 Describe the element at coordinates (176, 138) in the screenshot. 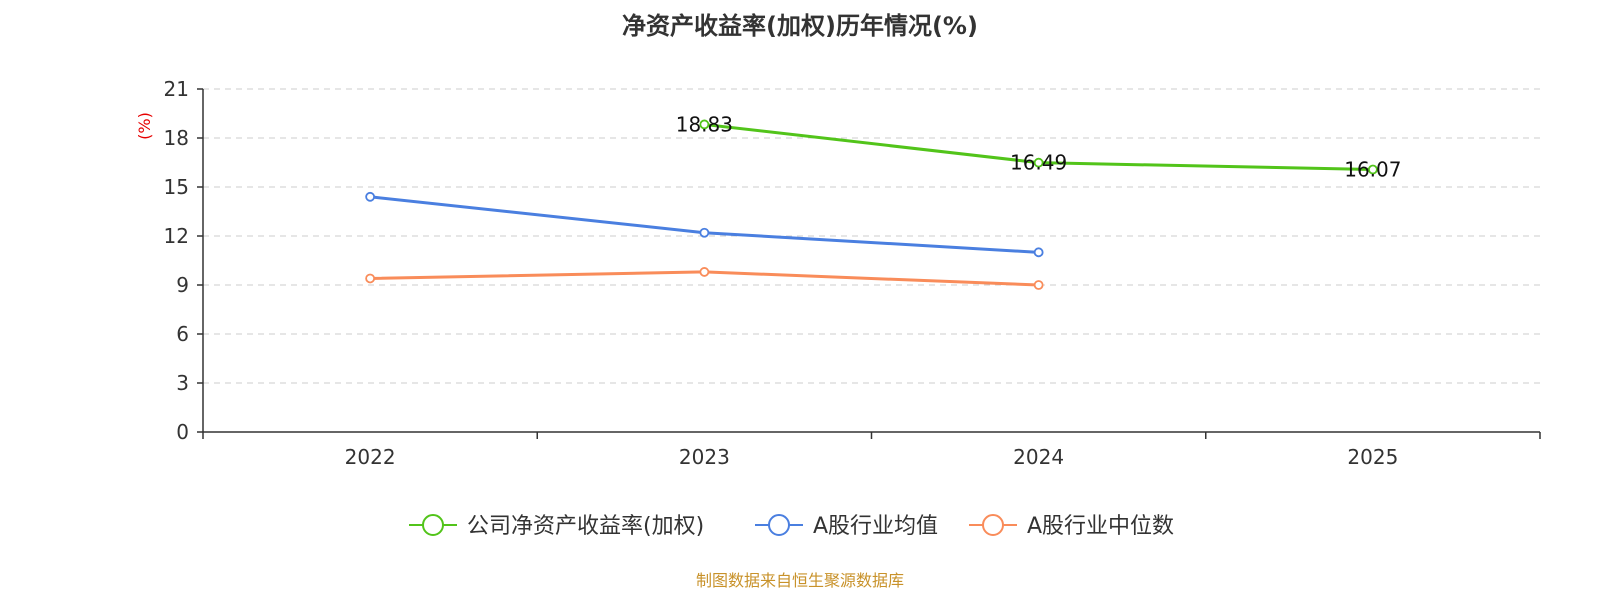

I see `y-tick-label: 18` at that location.